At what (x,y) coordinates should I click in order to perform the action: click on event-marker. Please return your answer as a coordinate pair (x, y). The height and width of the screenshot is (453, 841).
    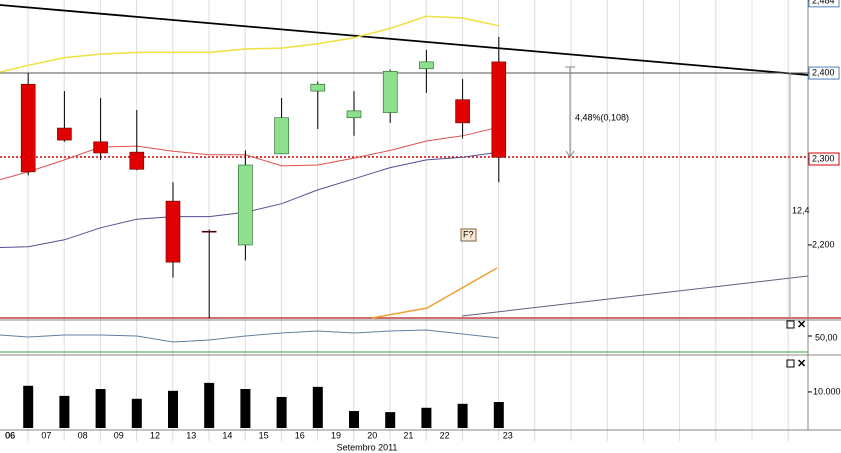
    Looking at the image, I should click on (468, 235).